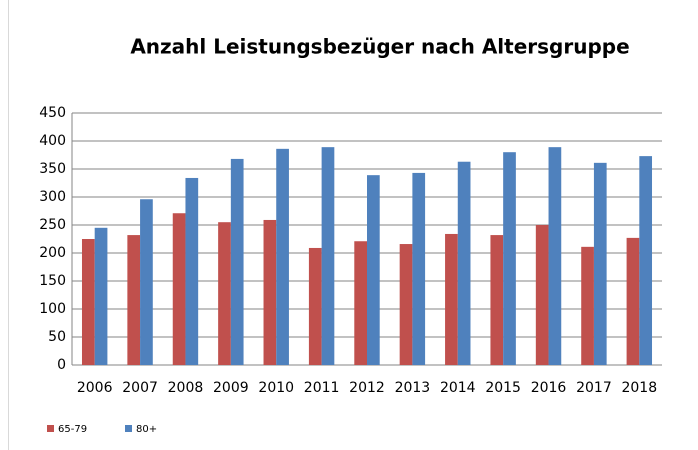 Image resolution: width=698 pixels, height=450 pixels. I want to click on y-tick-label: 450, so click(52, 113).